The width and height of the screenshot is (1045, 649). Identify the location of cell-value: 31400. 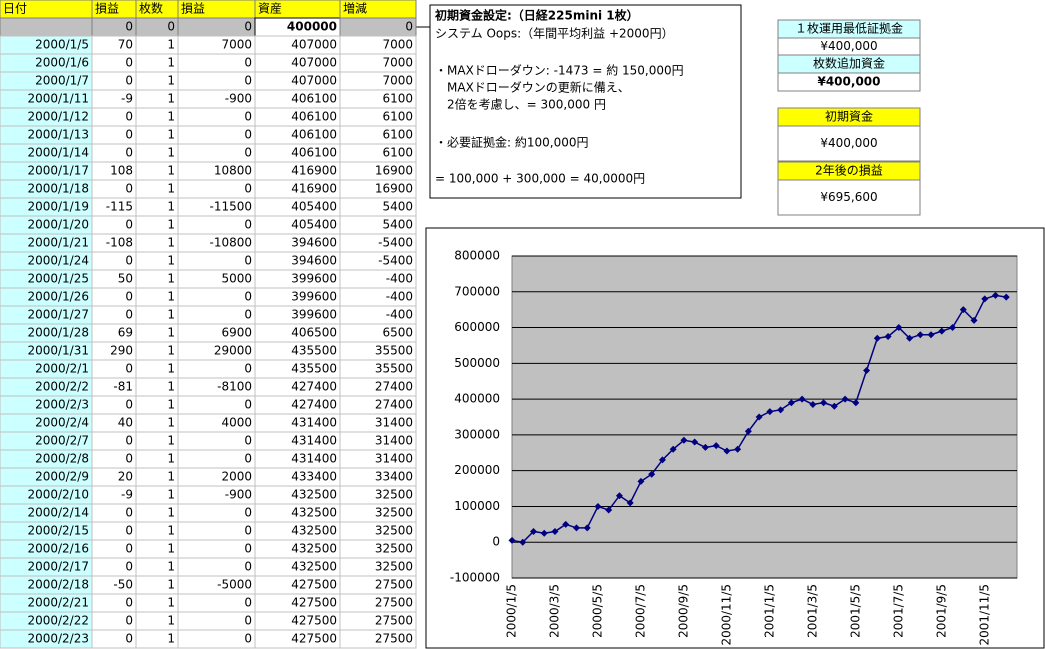
(394, 459).